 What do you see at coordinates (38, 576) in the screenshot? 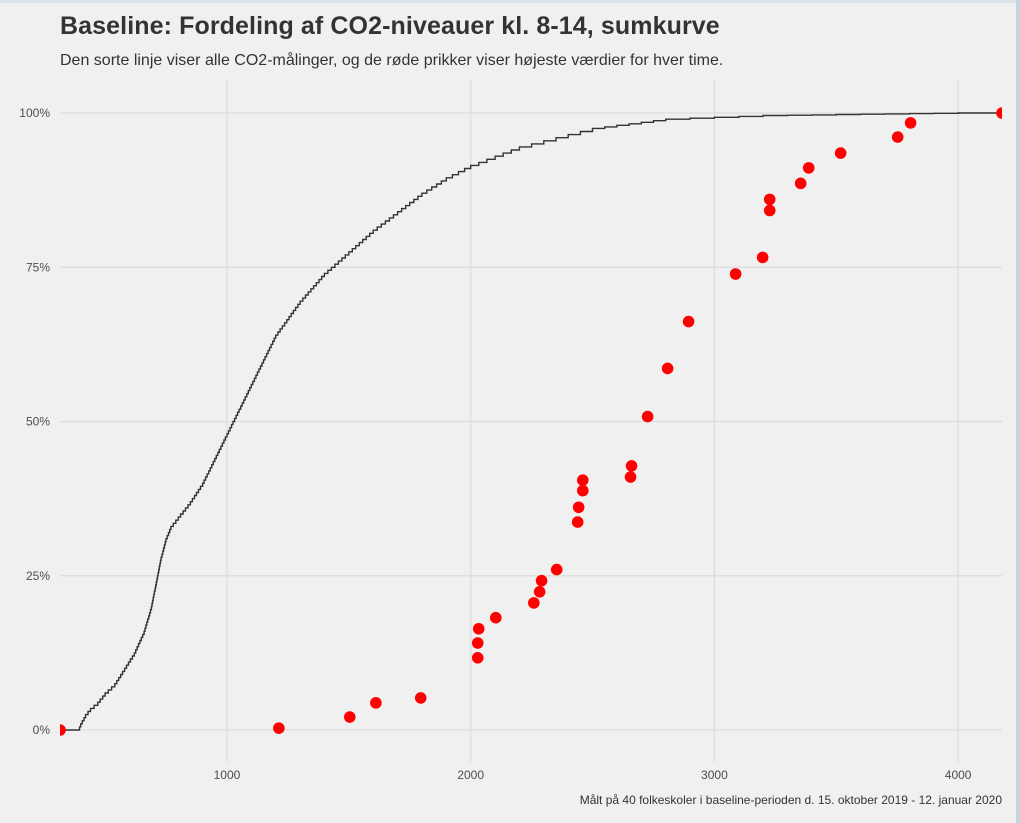
I see `y-tick-label: 25%` at bounding box center [38, 576].